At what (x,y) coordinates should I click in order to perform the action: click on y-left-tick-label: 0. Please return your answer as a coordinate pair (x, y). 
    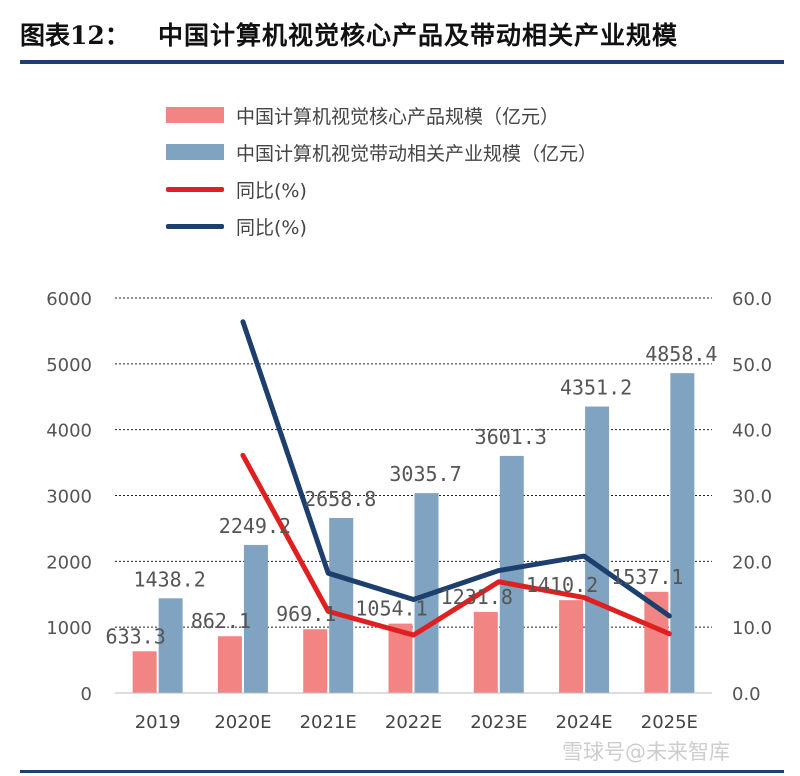
    Looking at the image, I should click on (86, 694).